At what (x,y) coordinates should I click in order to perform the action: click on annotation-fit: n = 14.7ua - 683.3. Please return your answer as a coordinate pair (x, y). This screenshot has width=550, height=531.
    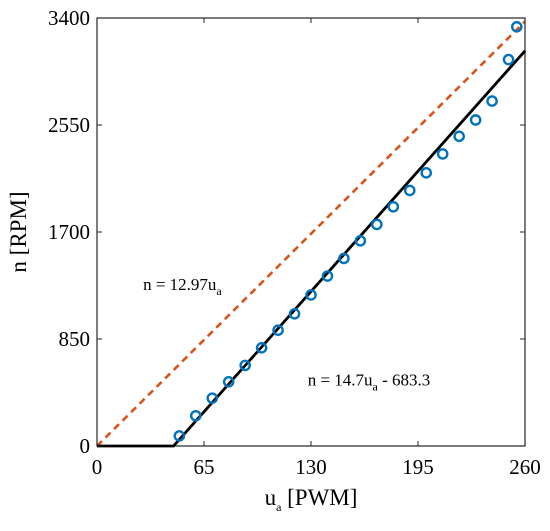
    Looking at the image, I should click on (369, 382).